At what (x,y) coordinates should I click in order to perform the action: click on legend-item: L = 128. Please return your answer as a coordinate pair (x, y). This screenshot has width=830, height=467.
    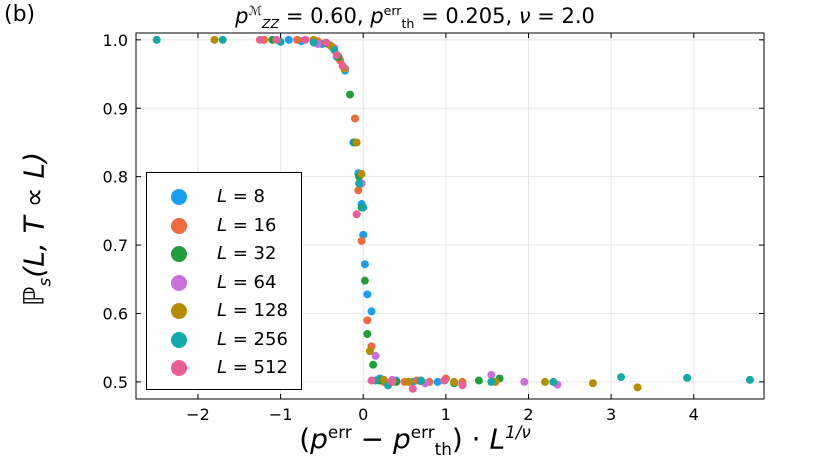
    Looking at the image, I should click on (225, 311).